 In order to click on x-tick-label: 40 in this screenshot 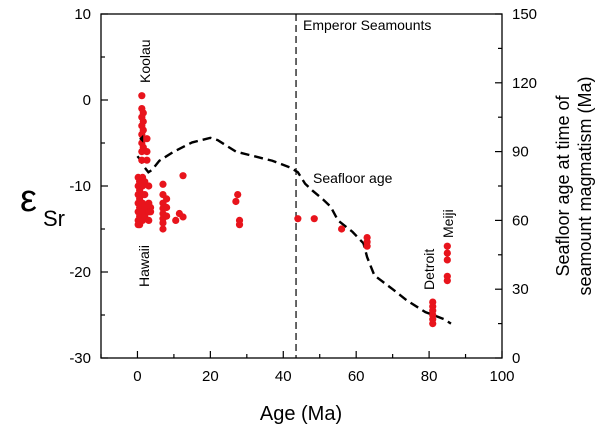, I will do `click(283, 376)`.